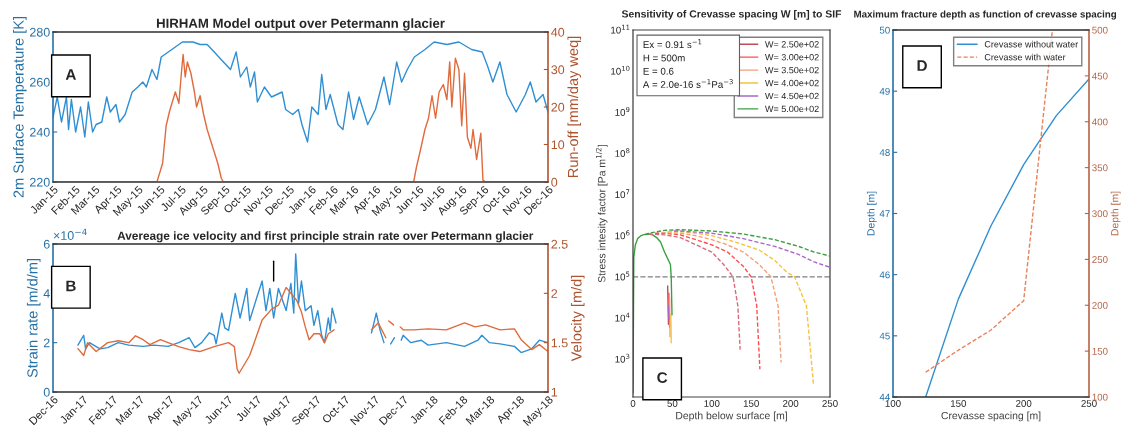 The image size is (1126, 432). Describe the element at coordinates (558, 107) in the screenshot. I see `y2-tick-label: 20` at that location.